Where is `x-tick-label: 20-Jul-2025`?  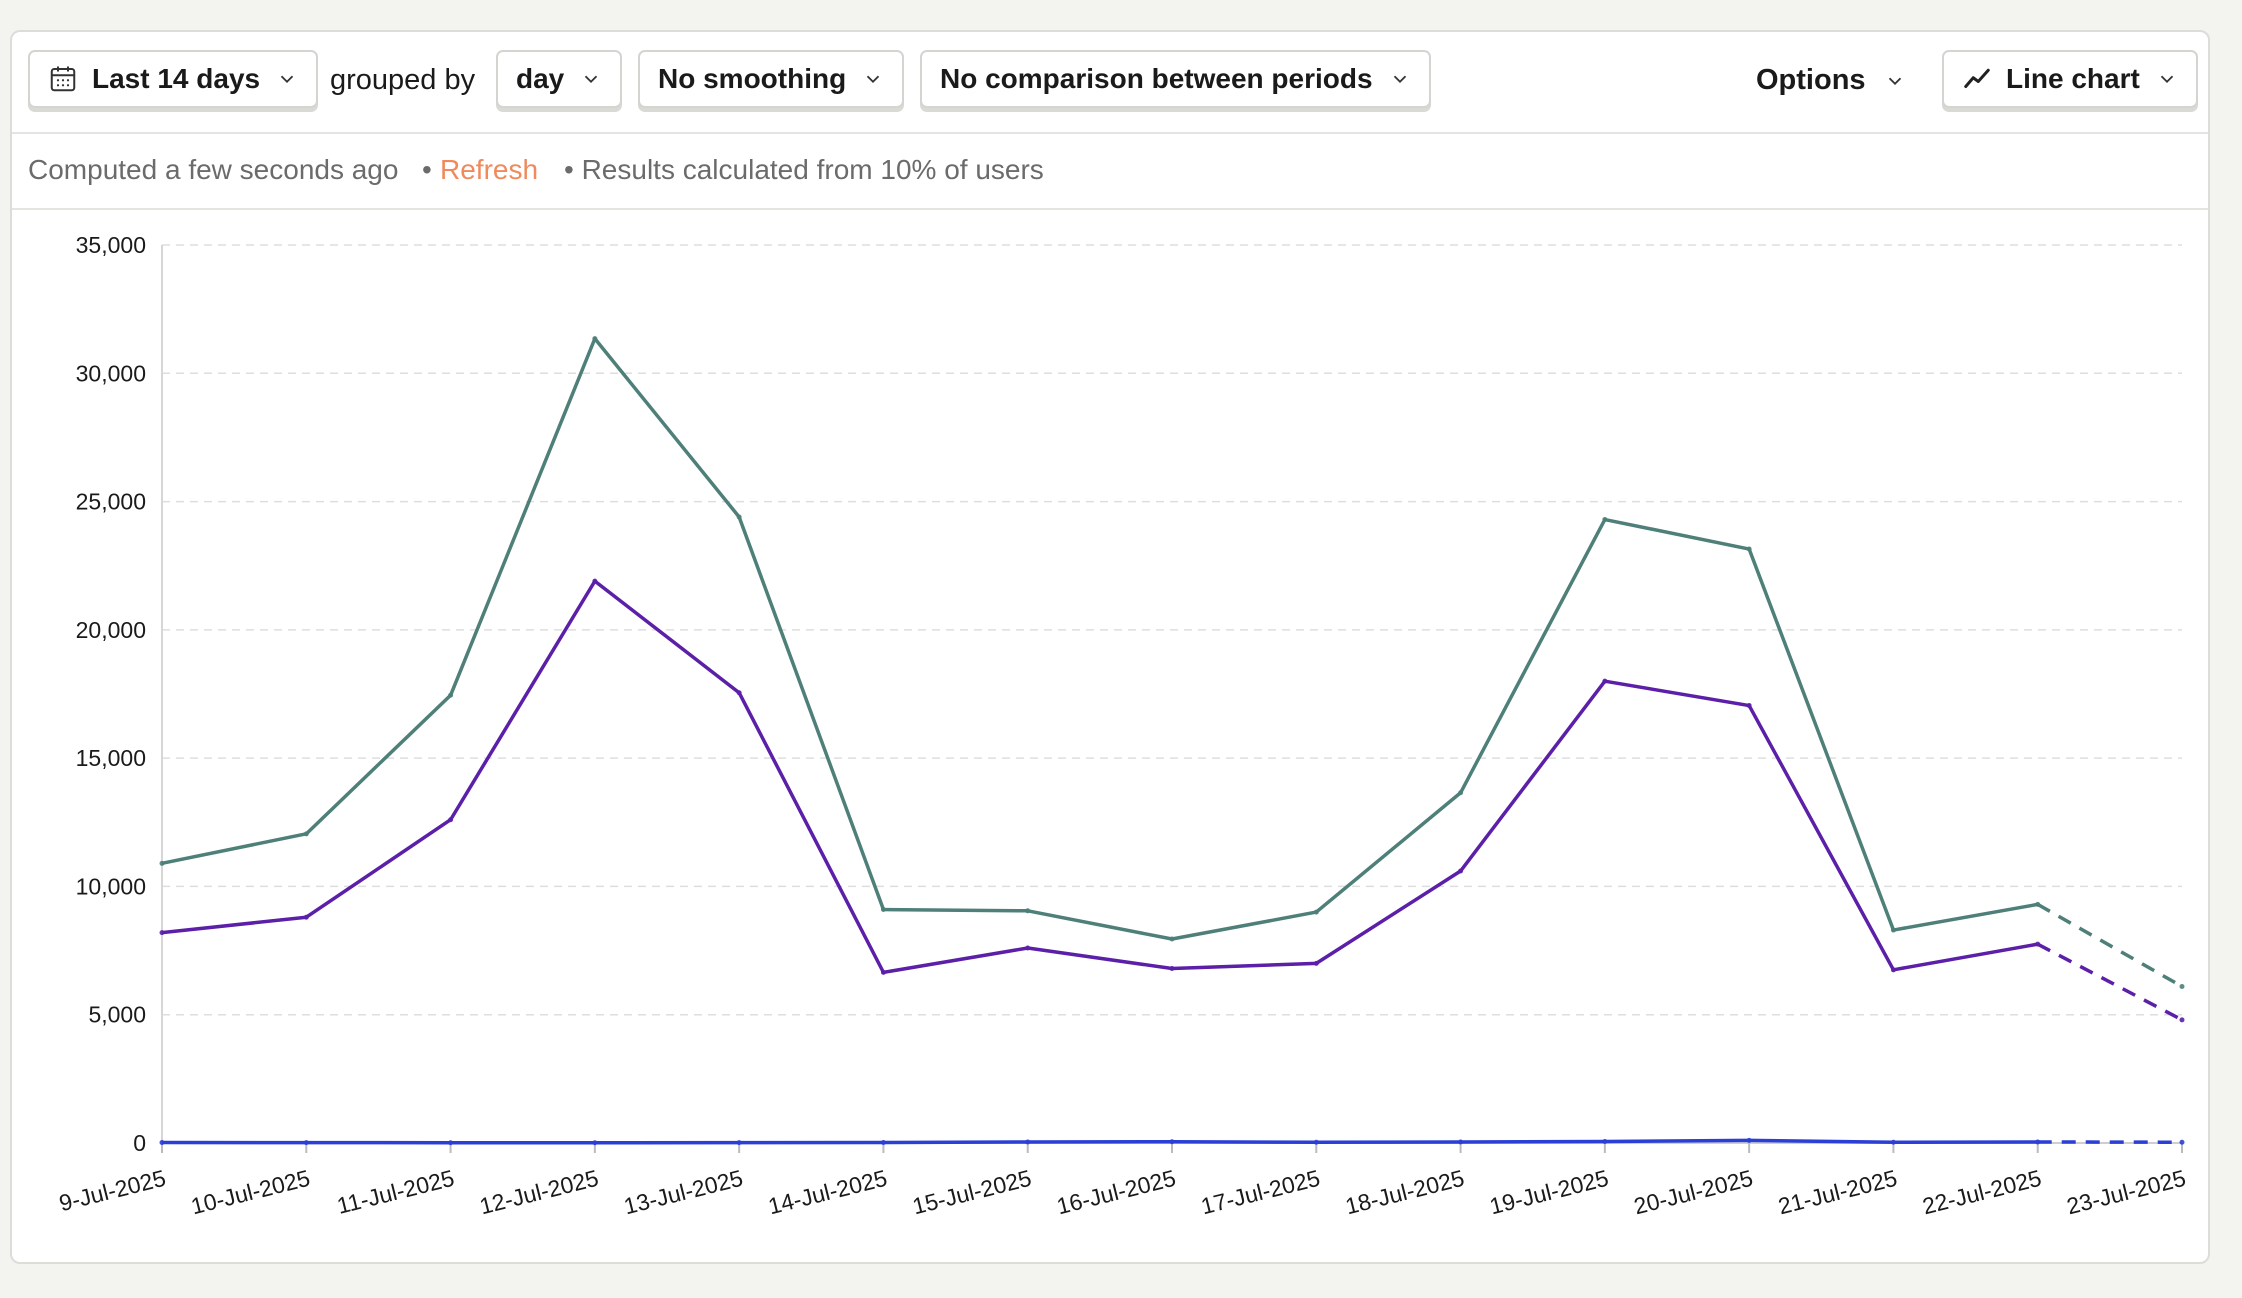 x-tick-label: 20-Jul-2025 is located at coordinates (1693, 1192).